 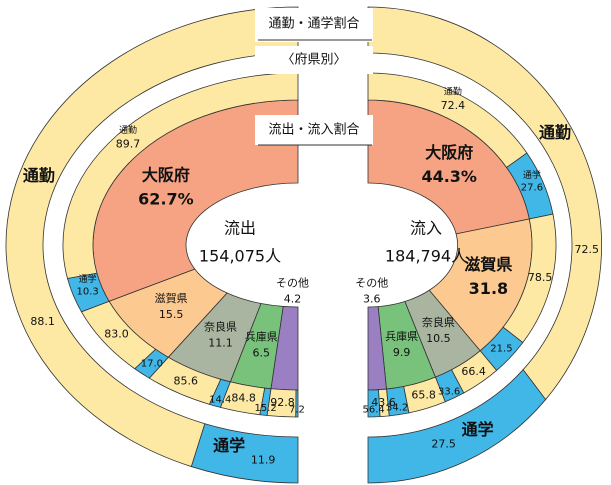 I want to click on overall-commute-value: 88.1, so click(x=42, y=321).